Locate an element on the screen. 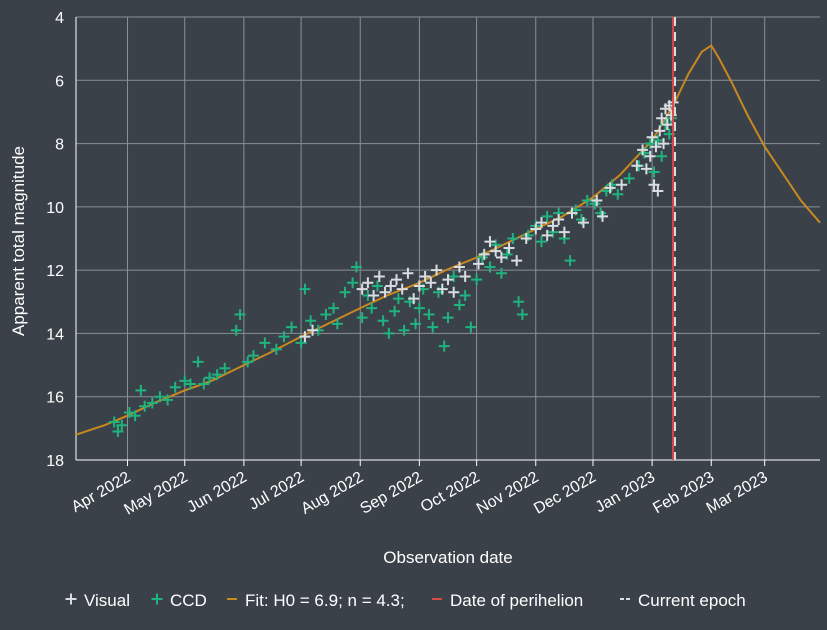  y-tick-label: 16 is located at coordinates (55, 398).